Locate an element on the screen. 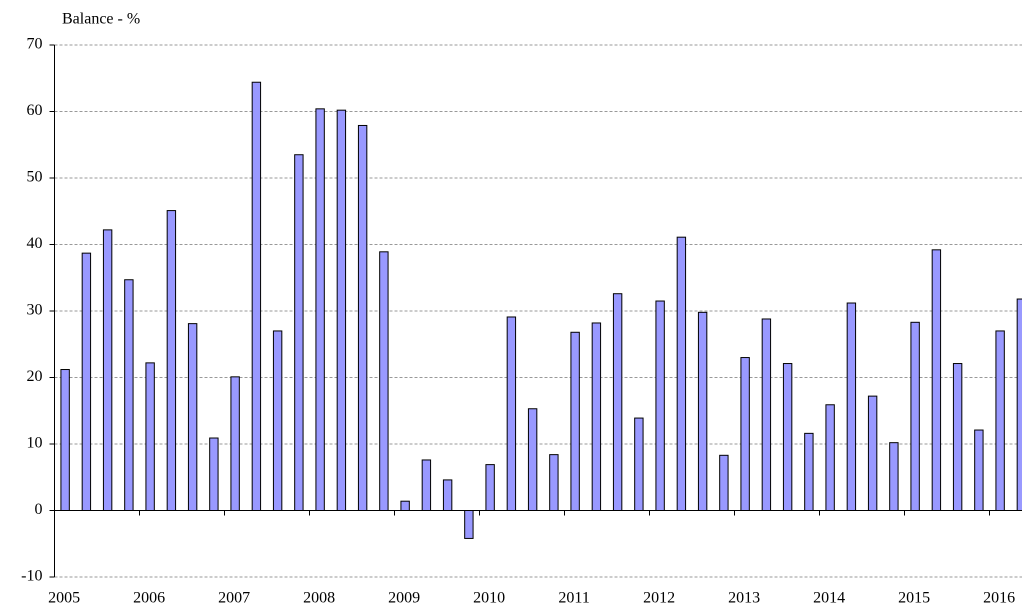 Image resolution: width=1022 pixels, height=612 pixels. y-tick-label: 20 is located at coordinates (35, 376).